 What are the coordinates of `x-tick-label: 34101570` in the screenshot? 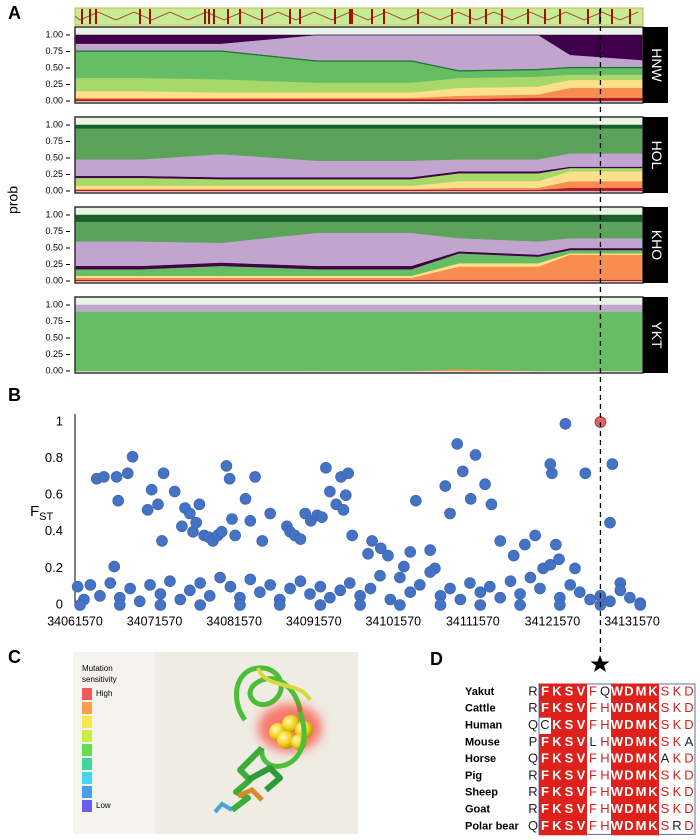 It's located at (393, 621).